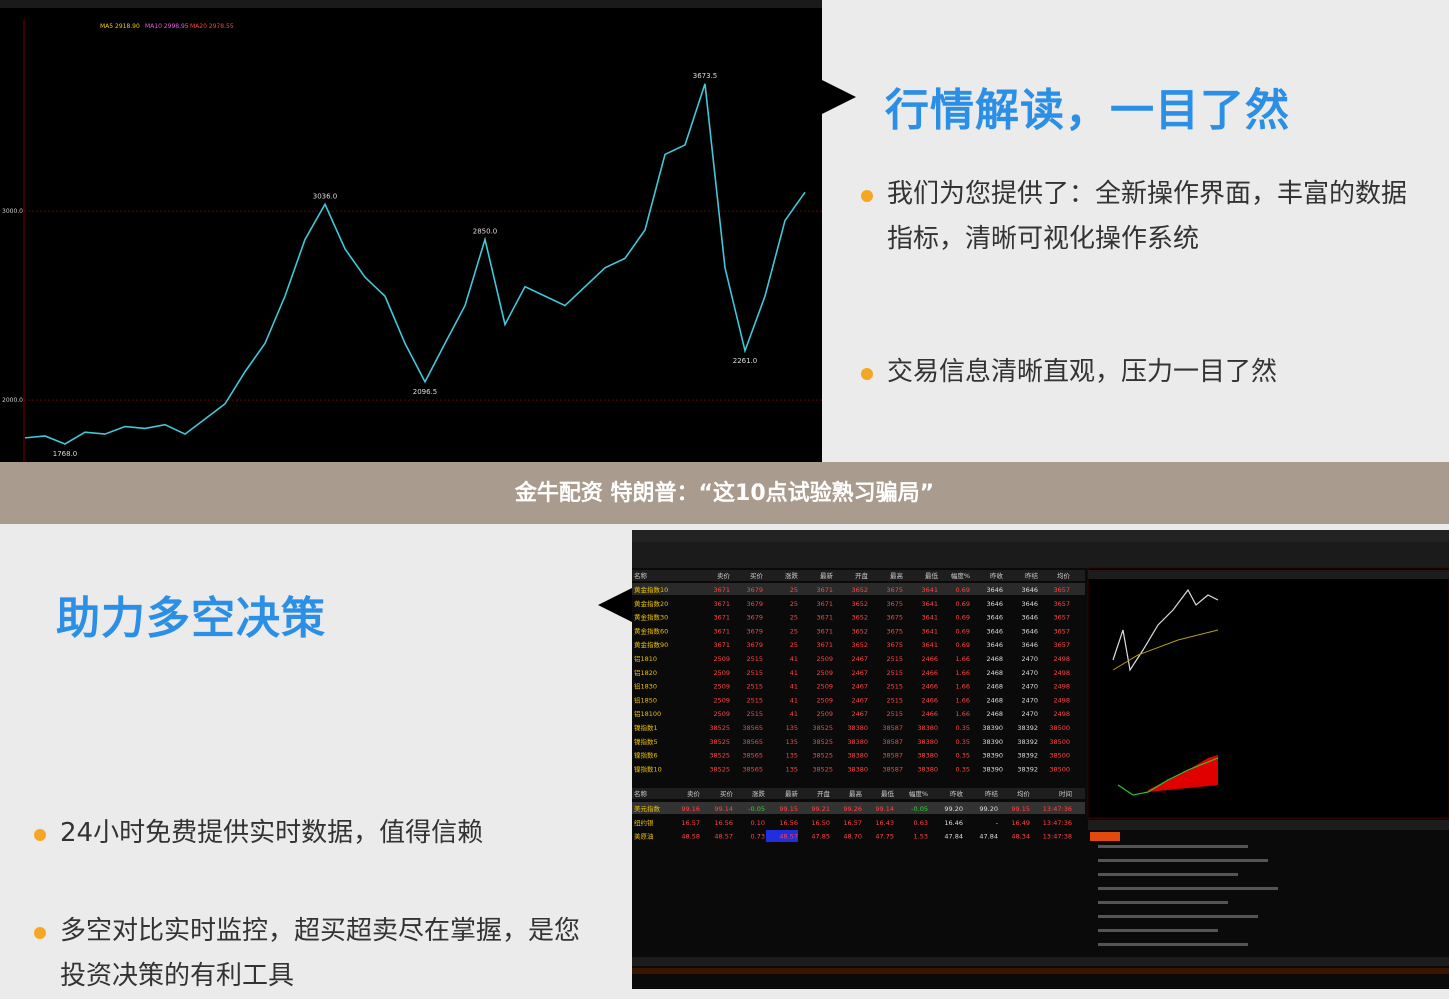 The image size is (1449, 999). What do you see at coordinates (856, 793) in the screenshot?
I see `column-header: 最高` at bounding box center [856, 793].